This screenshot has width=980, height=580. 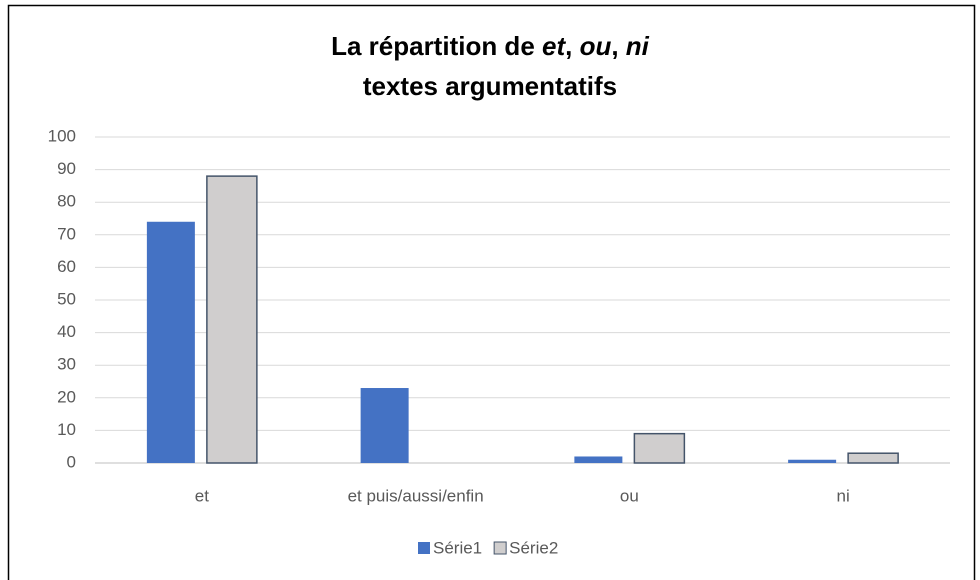 What do you see at coordinates (554, 46) in the screenshot?
I see `title-part: et` at bounding box center [554, 46].